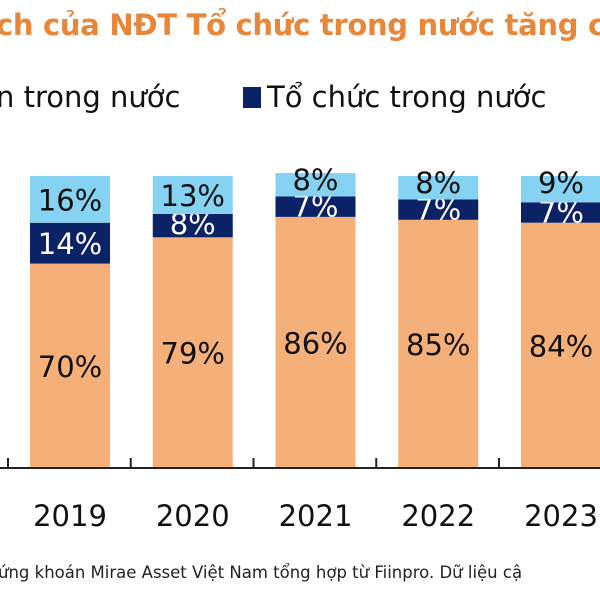  I want to click on legend-item-to-chuc: Tổ chức trong nước, so click(394, 97).